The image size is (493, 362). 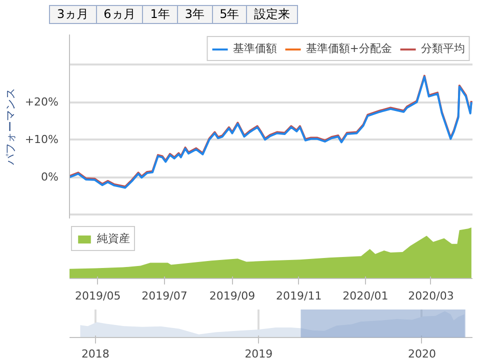 What do you see at coordinates (349, 48) in the screenshot?
I see `legend-label: 基準価額+分配金` at bounding box center [349, 48].